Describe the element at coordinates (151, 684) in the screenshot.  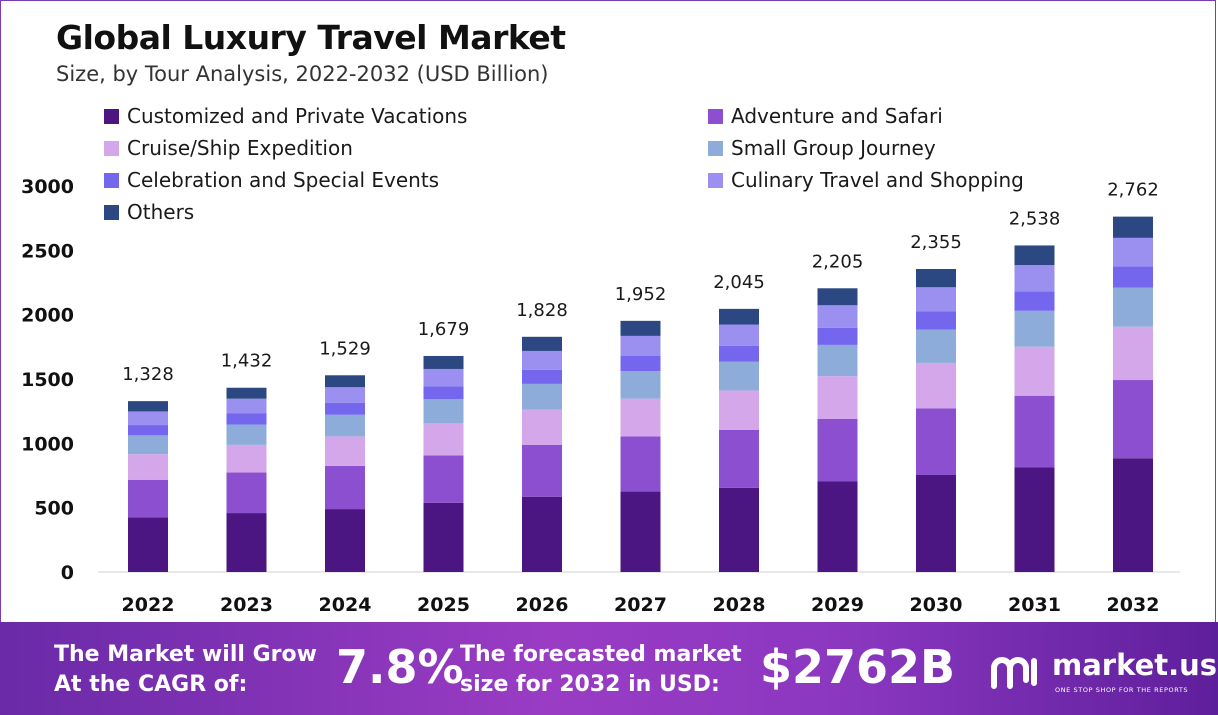
I see `cagr-label-line2: At the CAGR of:` at that location.